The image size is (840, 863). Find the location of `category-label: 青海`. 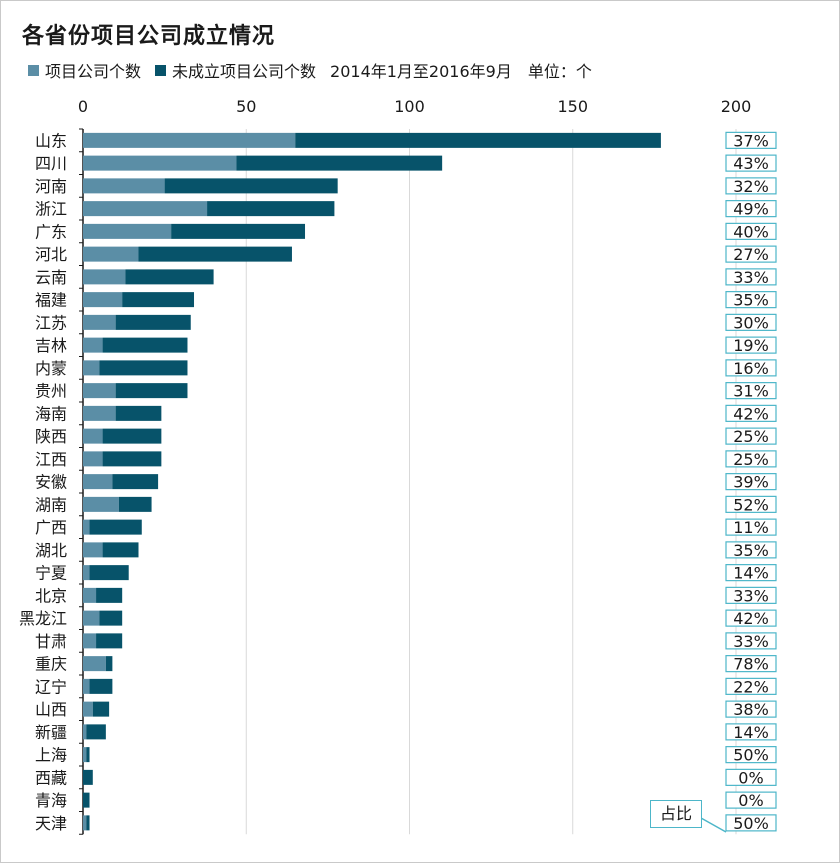

category-label: 青海 is located at coordinates (51, 800).